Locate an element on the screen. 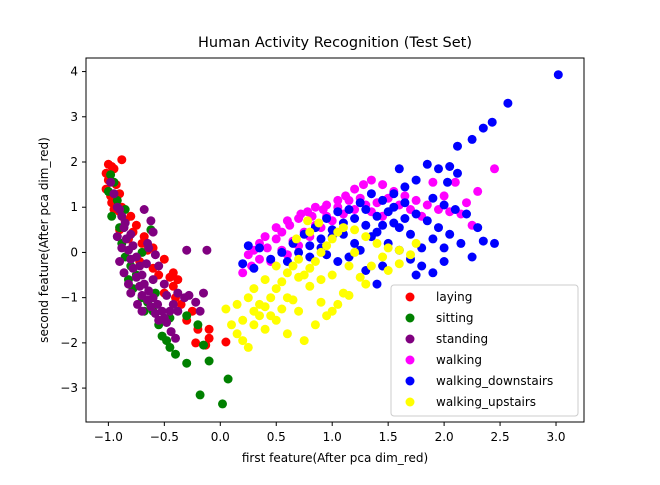  y-tick-label: 1 is located at coordinates (74, 207).